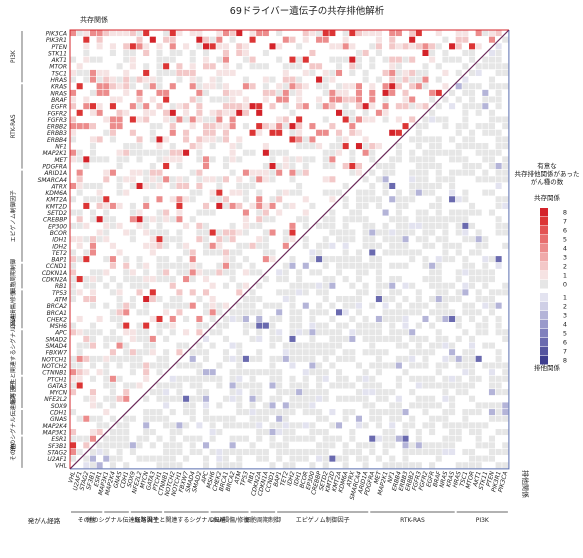  Describe the element at coordinates (85, 480) in the screenshot. I see `column-label: STAG2` at that location.